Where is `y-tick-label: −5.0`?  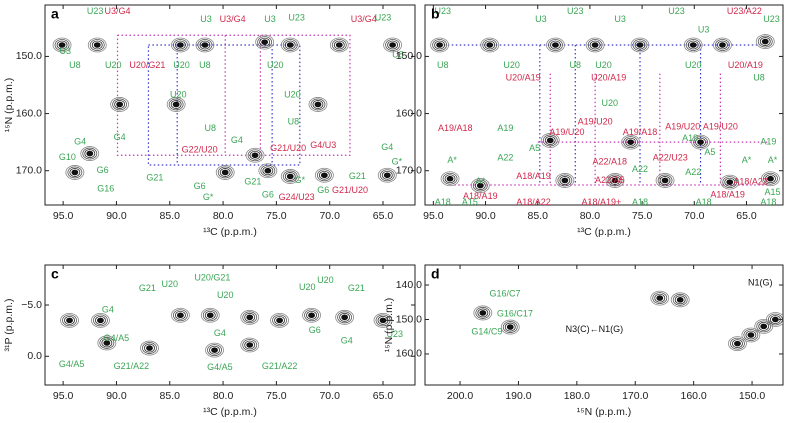 y-tick-label: −5.0 is located at coordinates (31, 305).